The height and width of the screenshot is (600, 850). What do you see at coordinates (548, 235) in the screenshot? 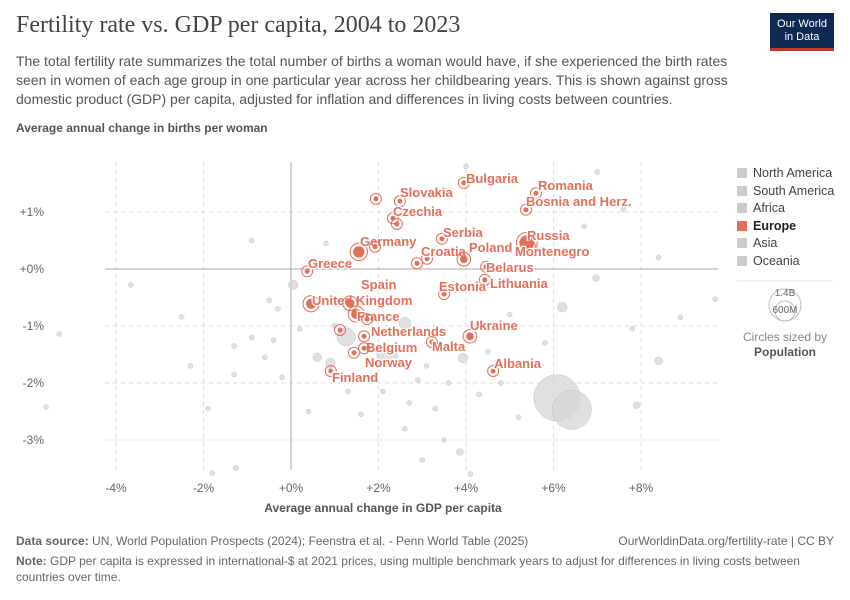
I see `point-label: Russia` at bounding box center [548, 235].